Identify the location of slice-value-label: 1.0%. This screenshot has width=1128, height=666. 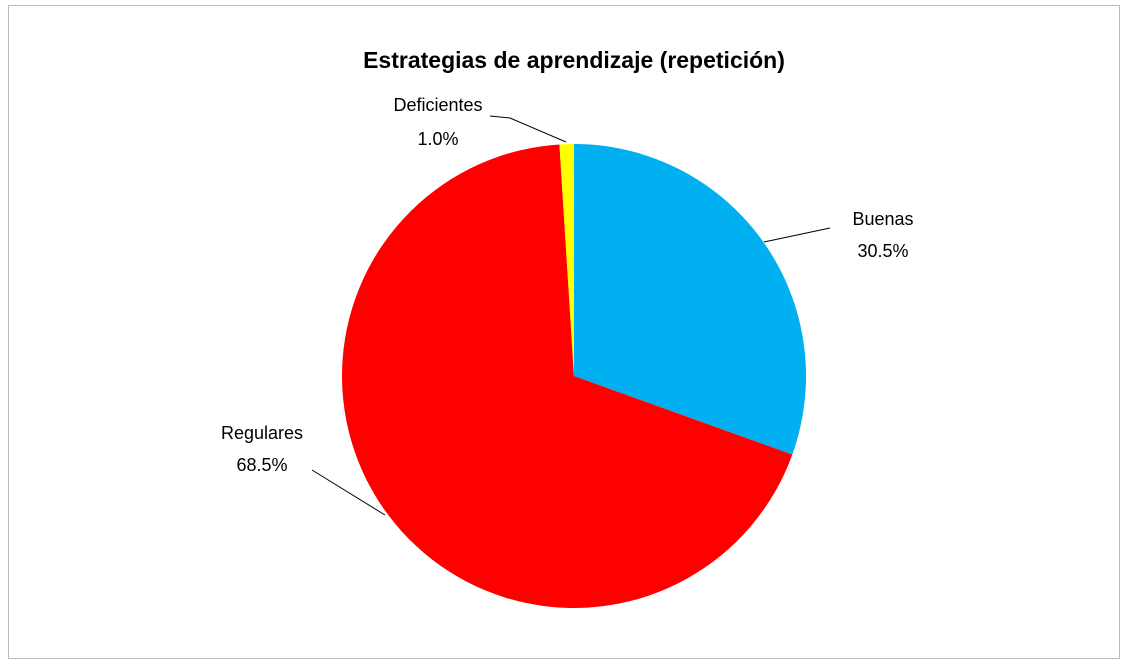
(437, 139).